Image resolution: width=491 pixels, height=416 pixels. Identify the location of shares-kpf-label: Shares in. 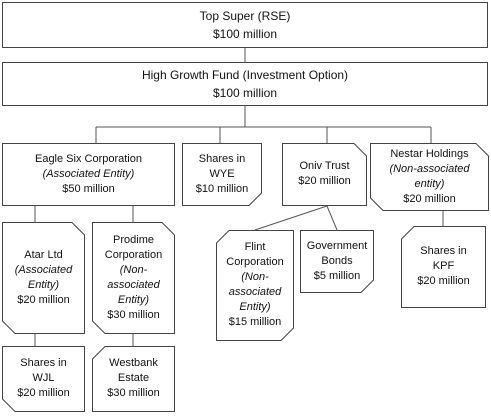
(443, 251).